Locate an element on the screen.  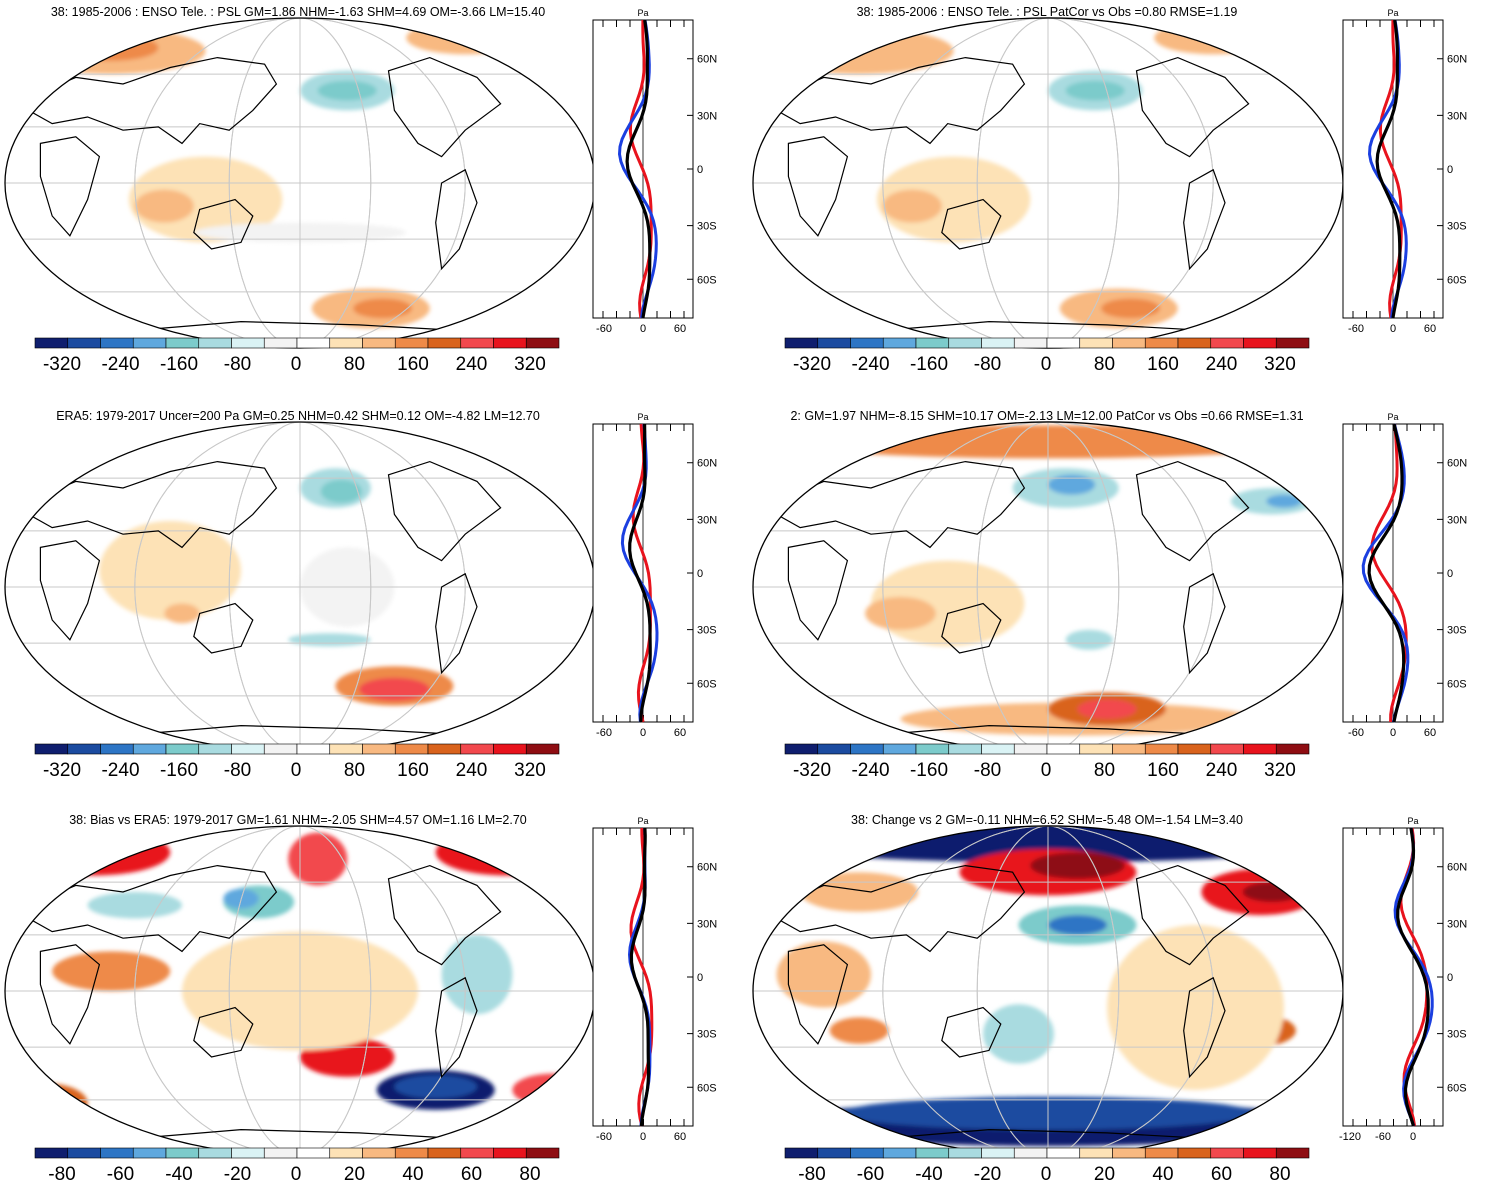
colorbar-label: 20 is located at coordinates (354, 1172).